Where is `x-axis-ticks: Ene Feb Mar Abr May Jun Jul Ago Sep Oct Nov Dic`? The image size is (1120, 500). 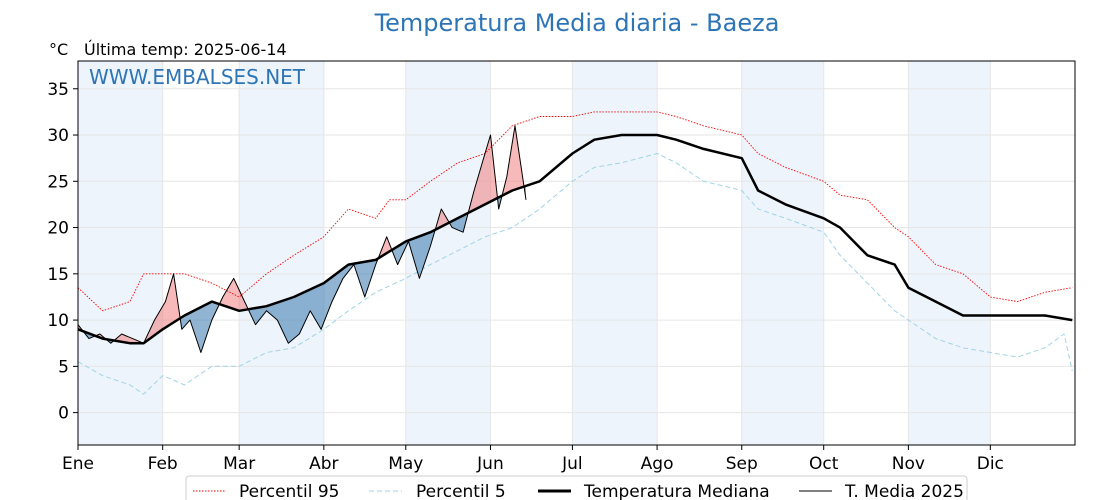 x-axis-ticks: Ene Feb Mar Abr May Jun Jul Ago Sep Oct Nov Dic is located at coordinates (533, 459).